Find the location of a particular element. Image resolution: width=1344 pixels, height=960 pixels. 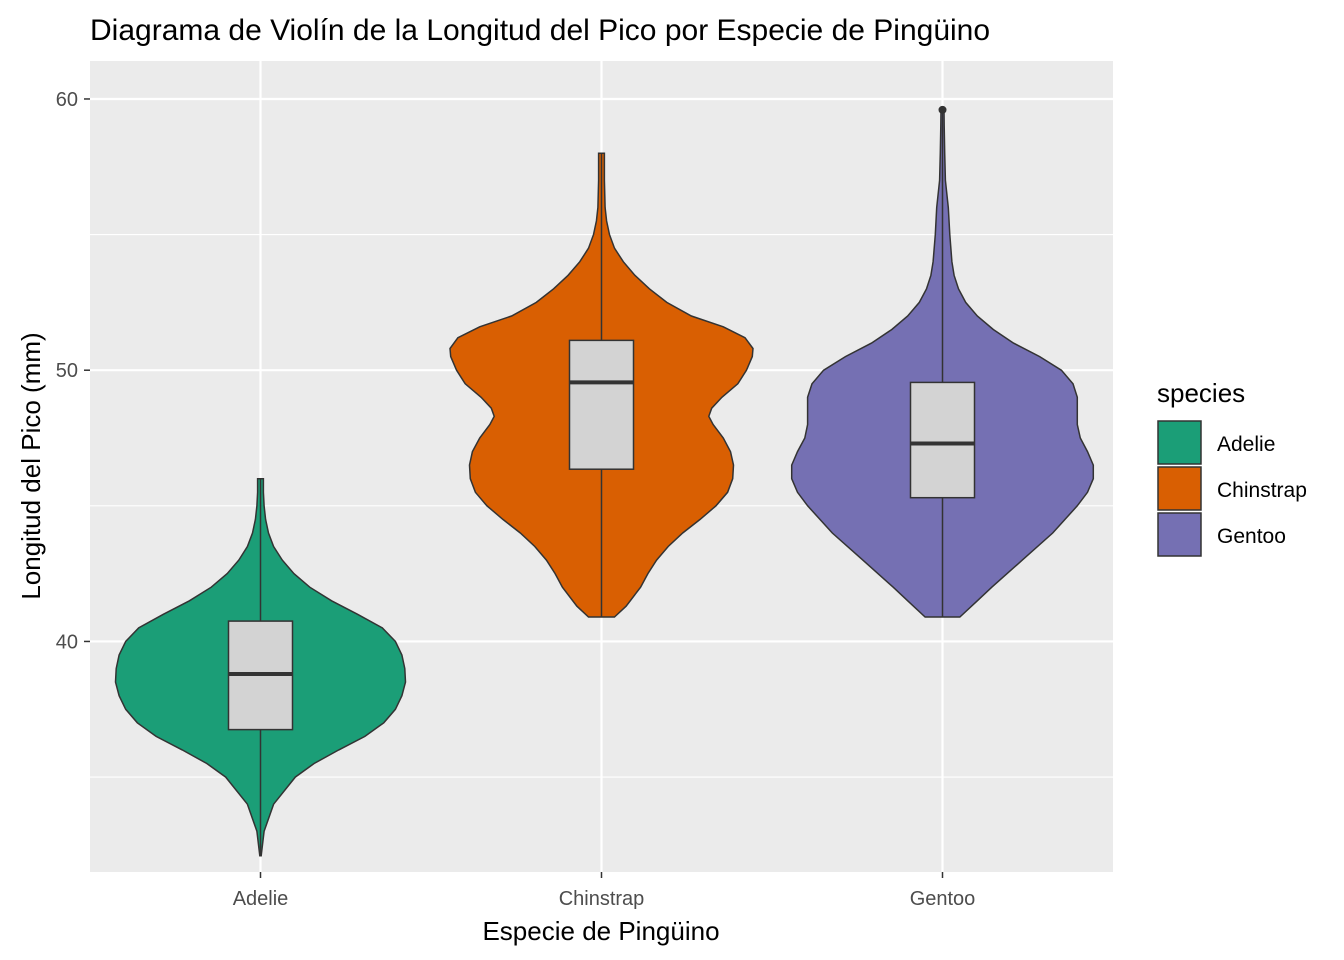

x-tick-label: Gentoo is located at coordinates (943, 899).